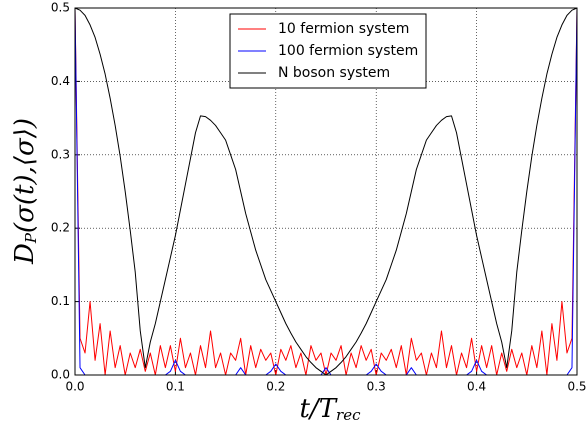 The image size is (587, 427). What do you see at coordinates (348, 51) in the screenshot?
I see `legend-label: 100 fermion system` at bounding box center [348, 51].